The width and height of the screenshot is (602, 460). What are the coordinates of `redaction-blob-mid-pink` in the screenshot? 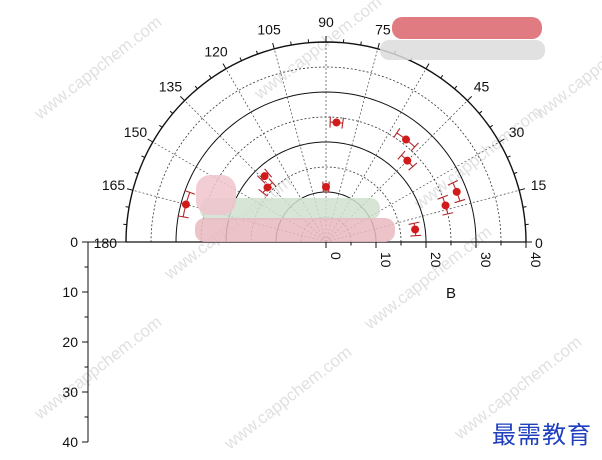 It's located at (295, 230).